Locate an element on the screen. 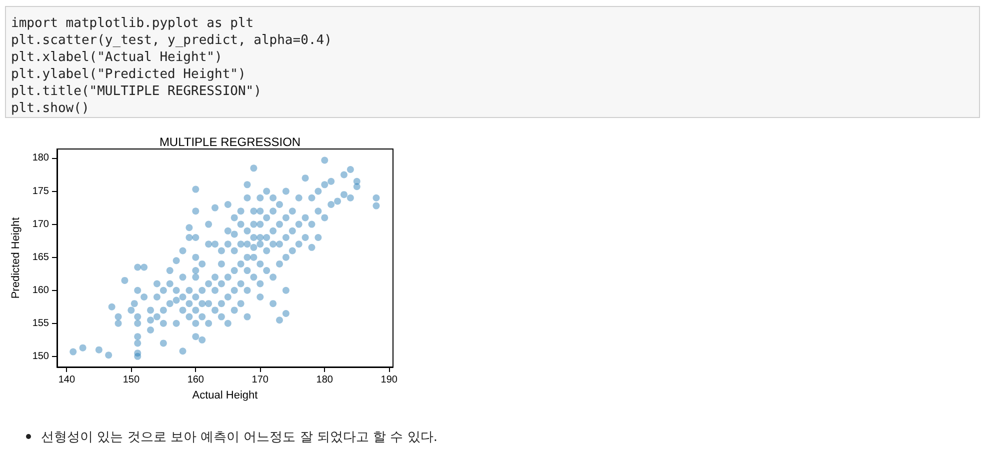 This screenshot has height=459, width=1000. y-tick-label: 155 is located at coordinates (41, 323).